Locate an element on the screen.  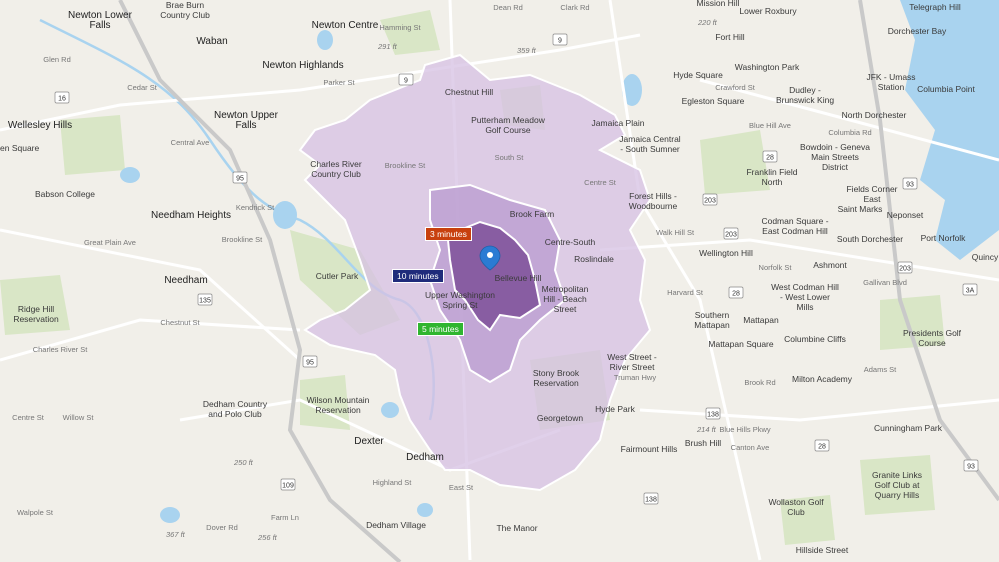
place-label: Centre-South is located at coordinates (570, 242).